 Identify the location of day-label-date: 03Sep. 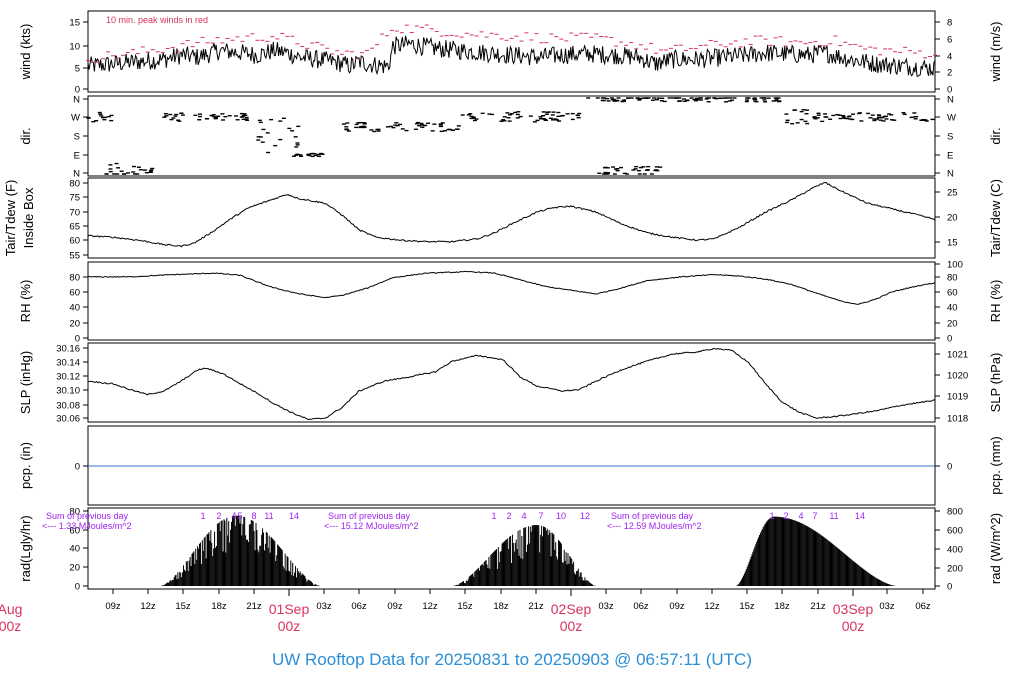
(853, 609).